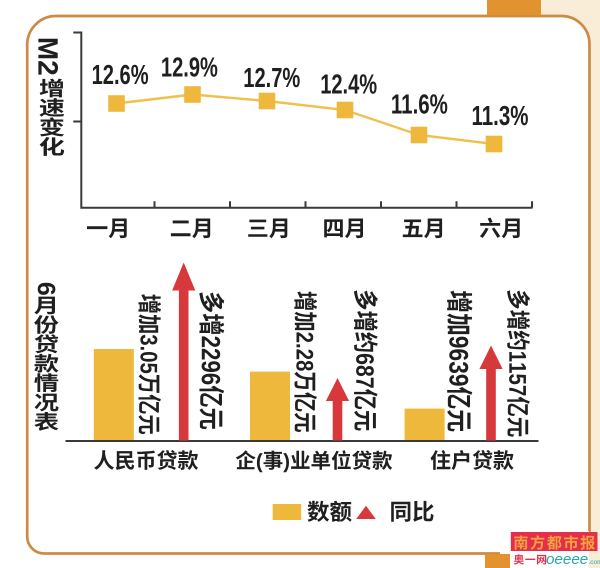  What do you see at coordinates (120, 74) in the screenshot?
I see `svg-text: 12.6%` at bounding box center [120, 74].